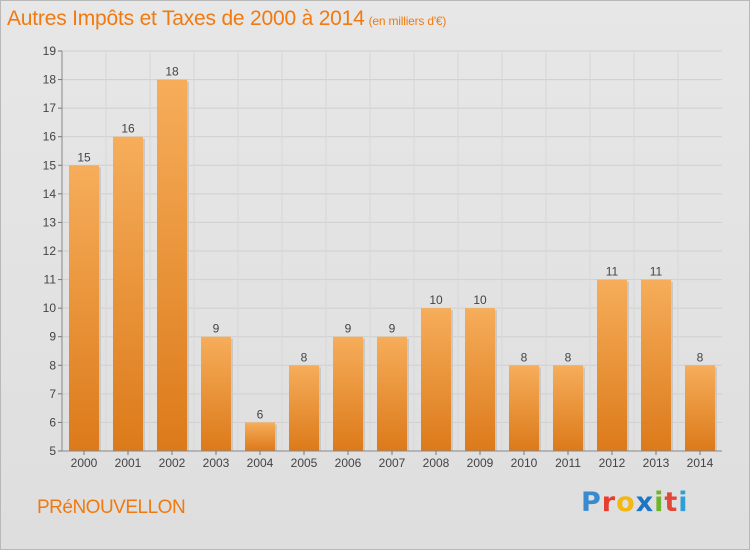  What do you see at coordinates (480, 463) in the screenshot?
I see `x-tick-label: 2009` at bounding box center [480, 463].